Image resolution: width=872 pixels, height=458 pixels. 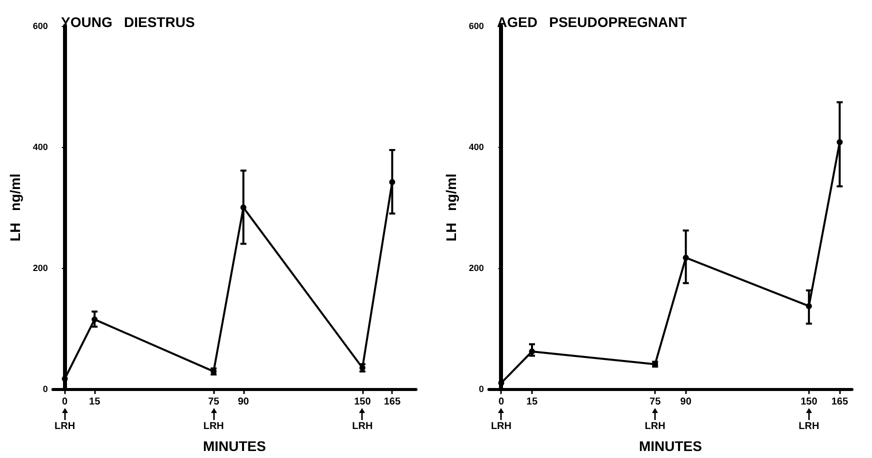 What do you see at coordinates (128, 22) in the screenshot?
I see `chart-title: YOUNG DIESTRUS` at bounding box center [128, 22].